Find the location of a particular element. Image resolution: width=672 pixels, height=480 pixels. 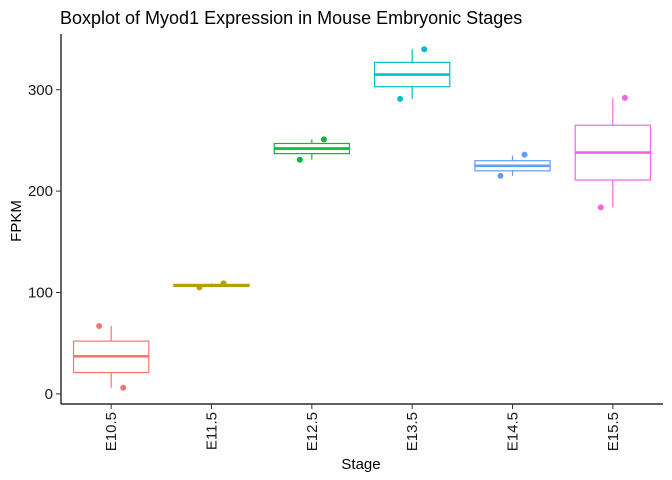

x-tick-label: E11.5 is located at coordinates (212, 431).